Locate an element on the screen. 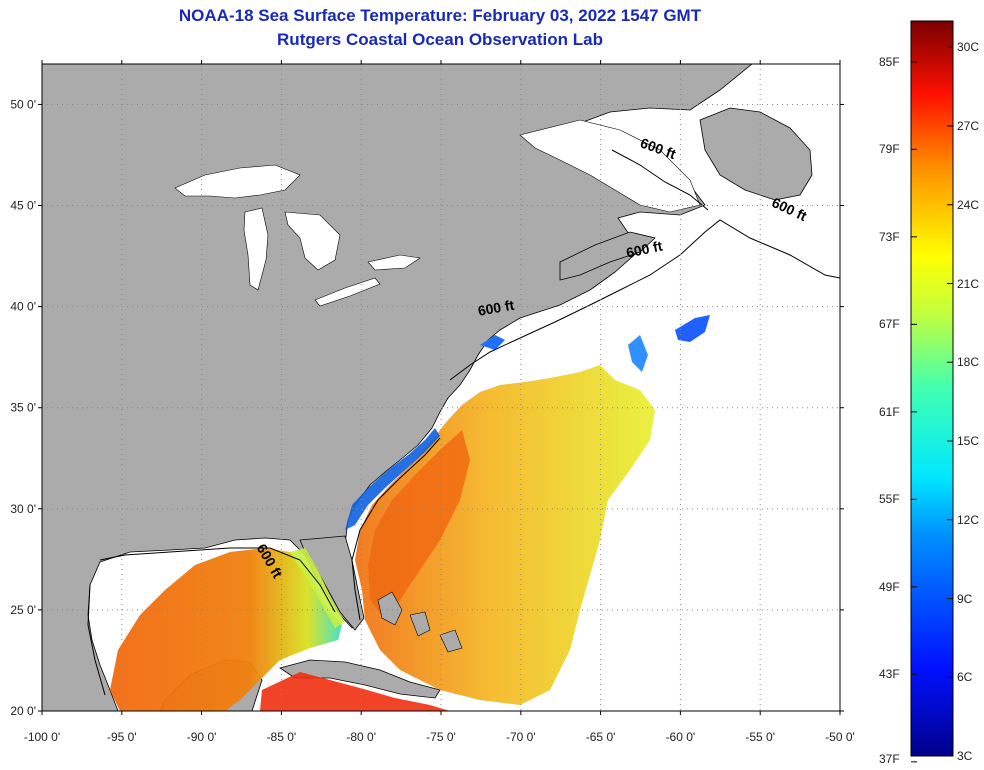 Image resolution: width=984 pixels, height=770 pixels. sst-caribbean is located at coordinates (355, 691).